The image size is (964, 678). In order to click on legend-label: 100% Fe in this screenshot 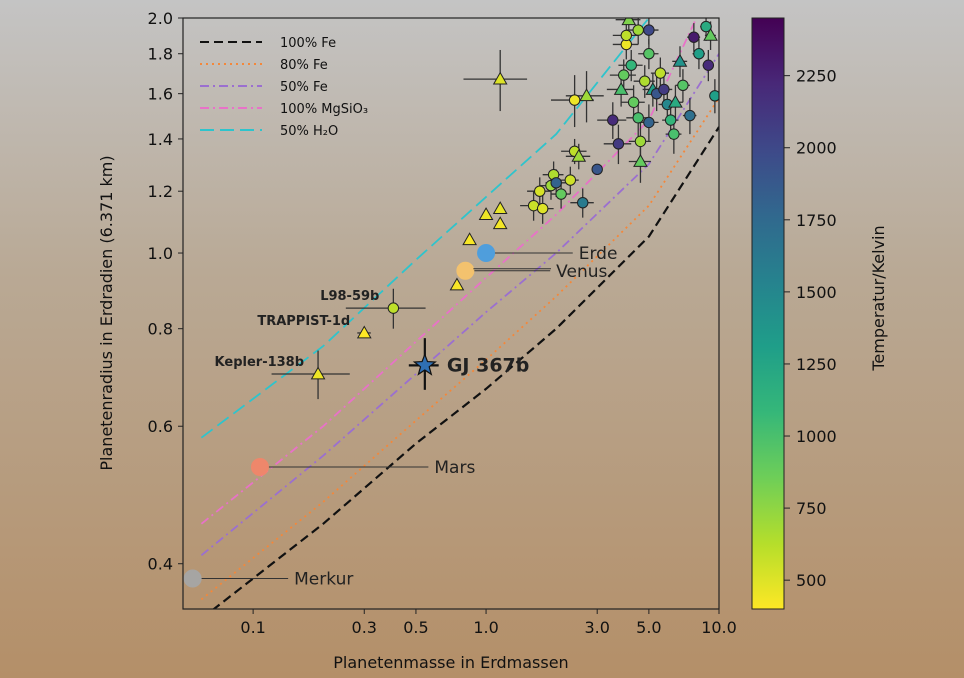, I will do `click(308, 43)`.